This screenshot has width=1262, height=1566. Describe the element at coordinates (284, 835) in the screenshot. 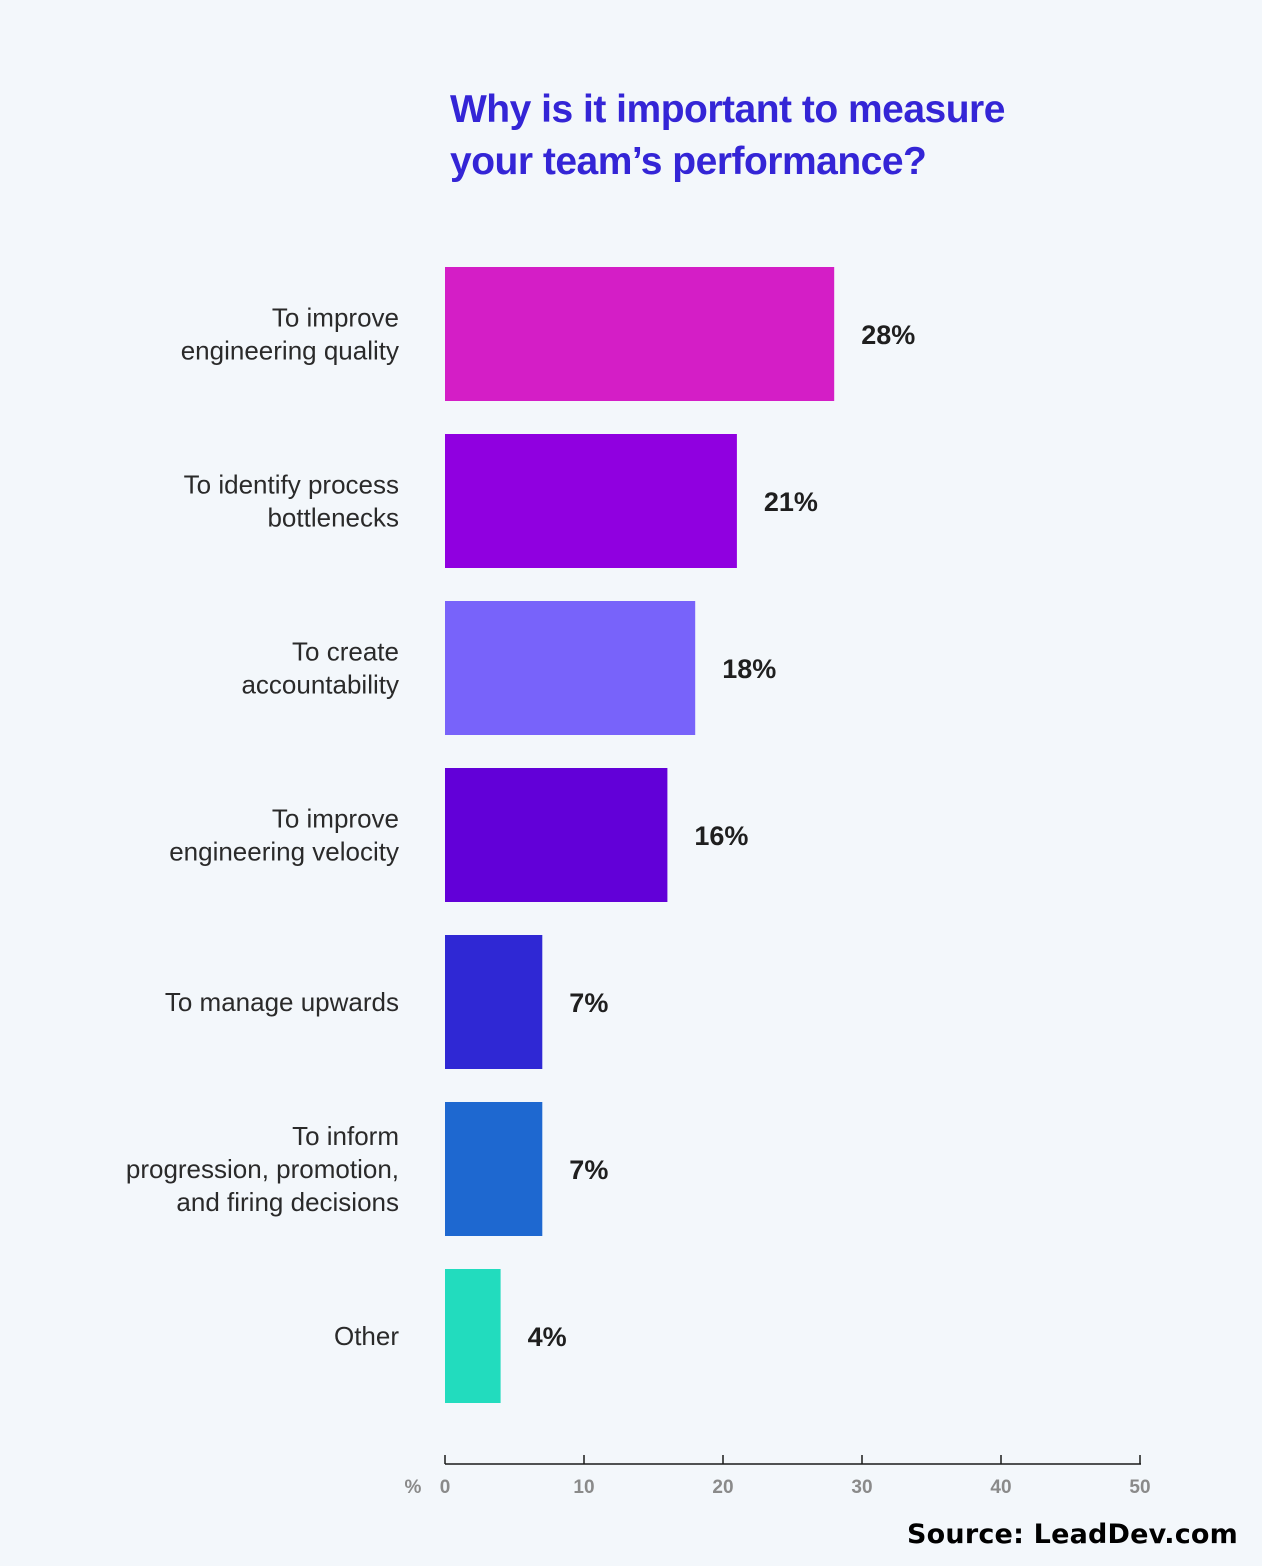

I see `category-label-3: To improve engineering velocity` at that location.